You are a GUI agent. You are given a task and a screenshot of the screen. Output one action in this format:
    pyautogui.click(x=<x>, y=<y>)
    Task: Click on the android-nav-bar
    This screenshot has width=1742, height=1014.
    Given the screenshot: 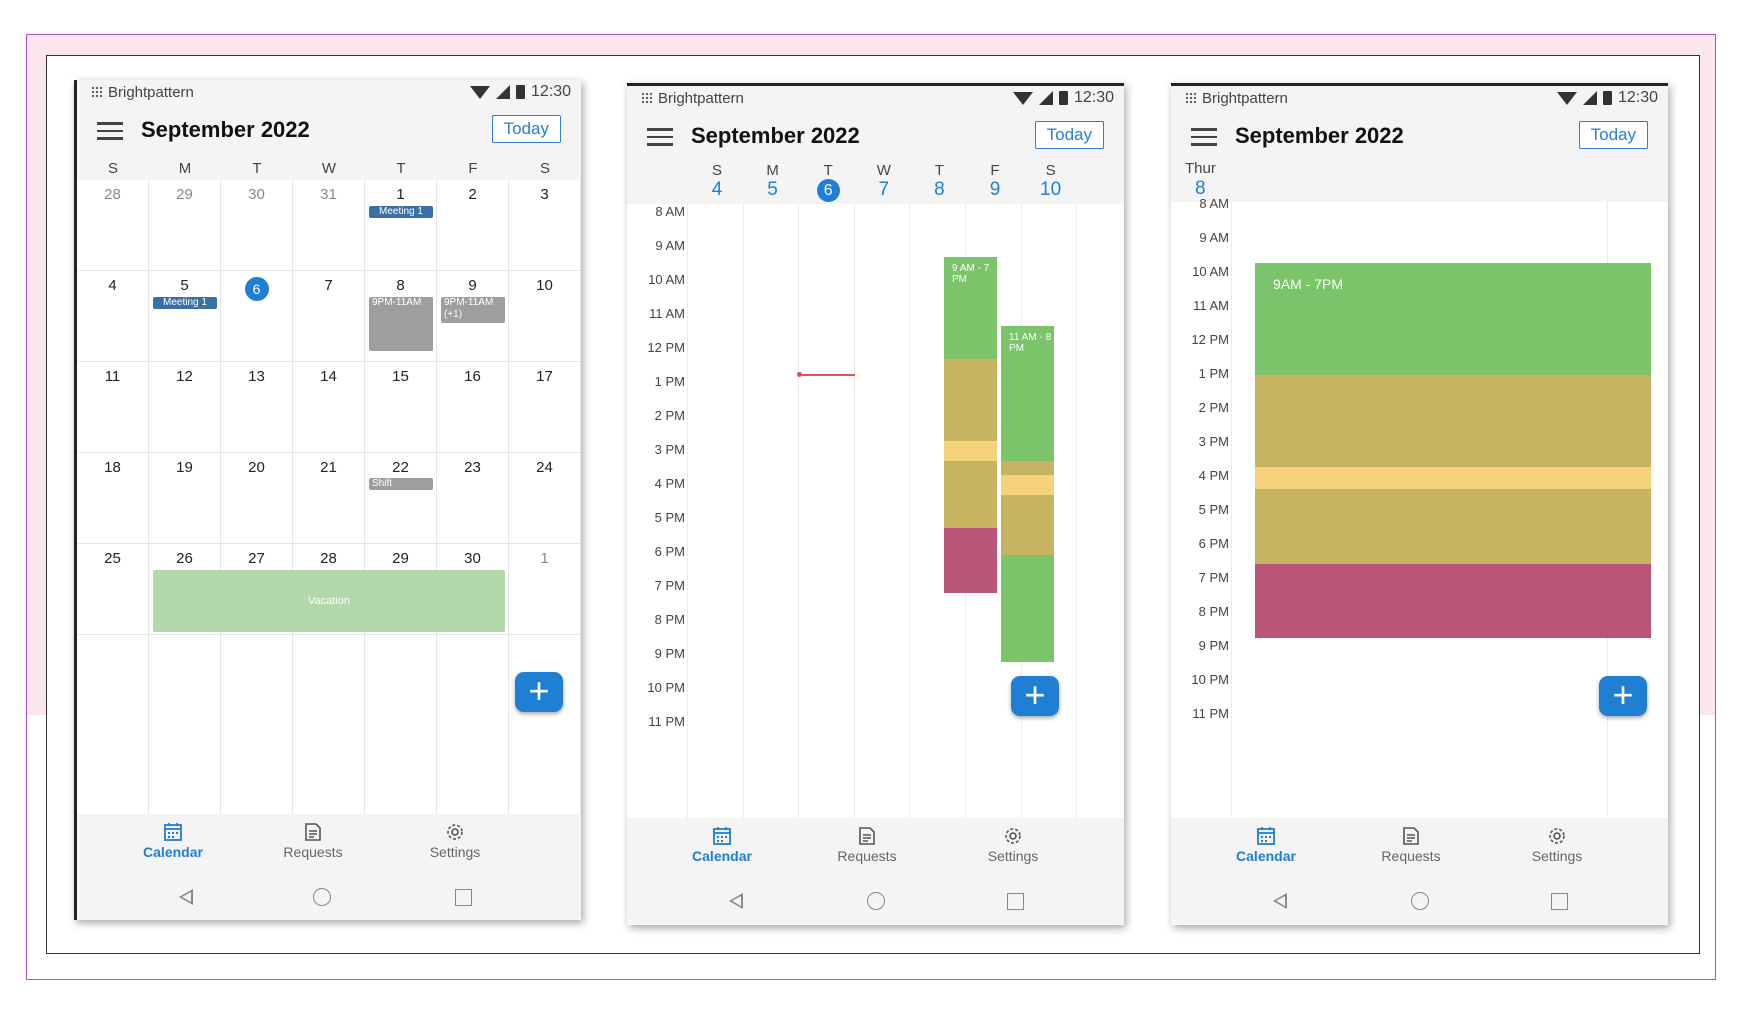 What is the action you would take?
    pyautogui.click(x=1419, y=902)
    